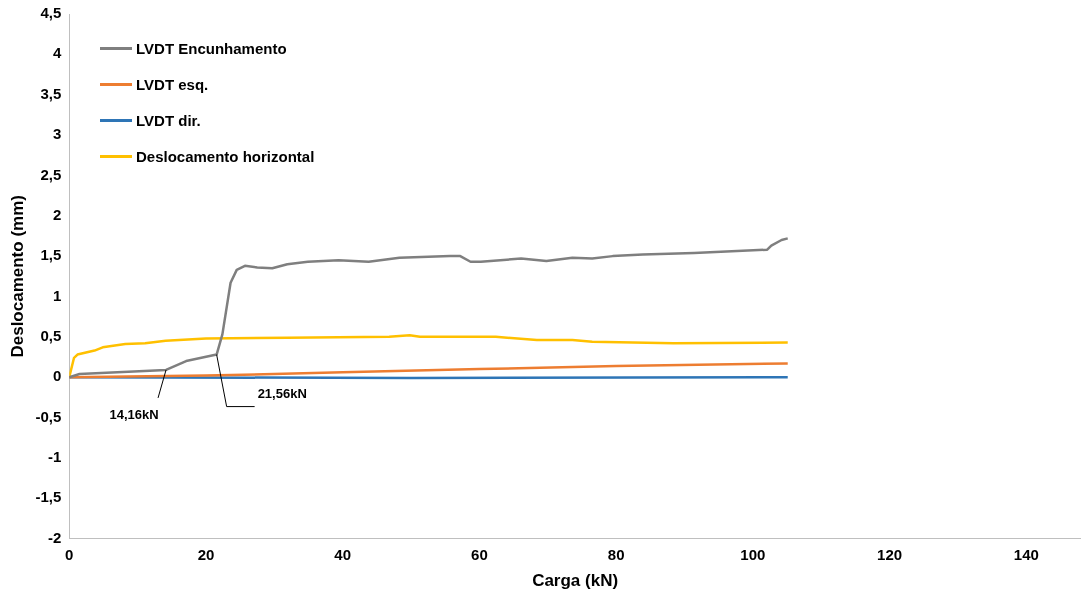  Describe the element at coordinates (343, 554) in the screenshot. I see `x-tick-label: 40` at that location.